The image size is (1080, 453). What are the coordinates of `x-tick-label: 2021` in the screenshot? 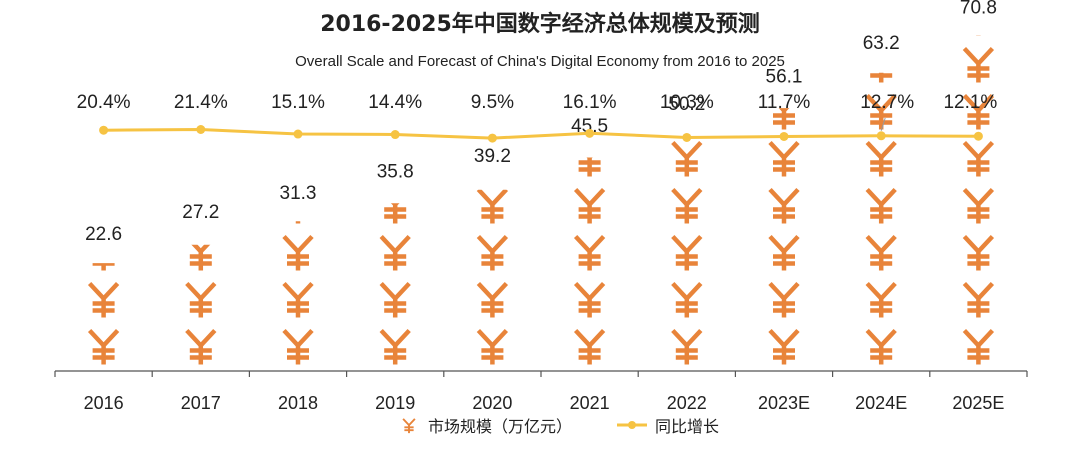 It's located at (590, 403).